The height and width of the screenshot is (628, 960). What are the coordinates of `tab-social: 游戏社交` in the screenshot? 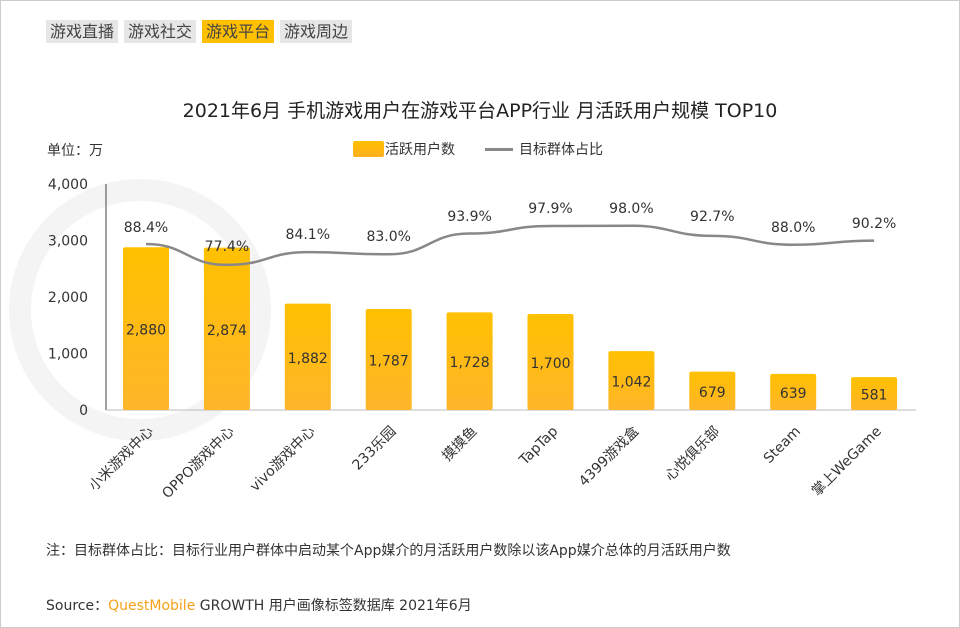 It's located at (160, 31).